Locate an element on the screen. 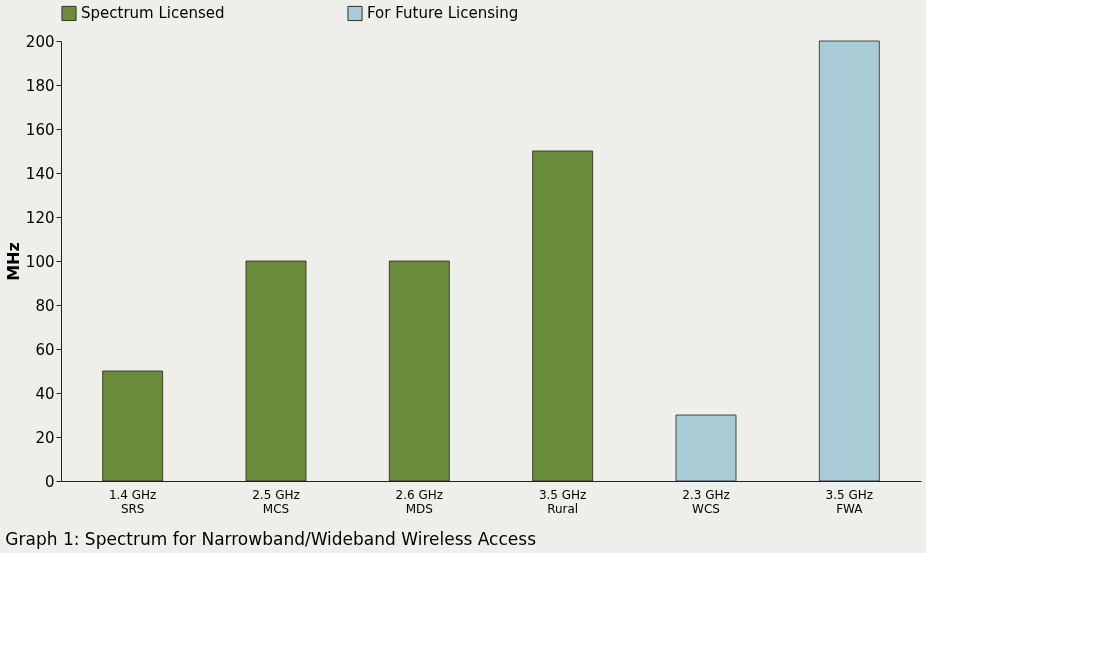 This screenshot has height=664, width=1098. y-tick-label: 120 is located at coordinates (40, 217).